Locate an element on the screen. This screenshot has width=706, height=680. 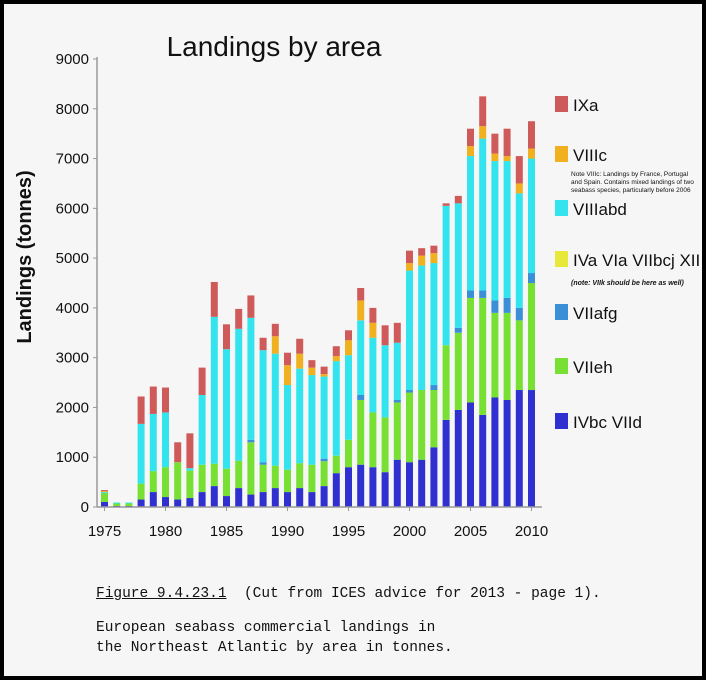
bar-segment-1998-viiiabd is located at coordinates (385, 381).